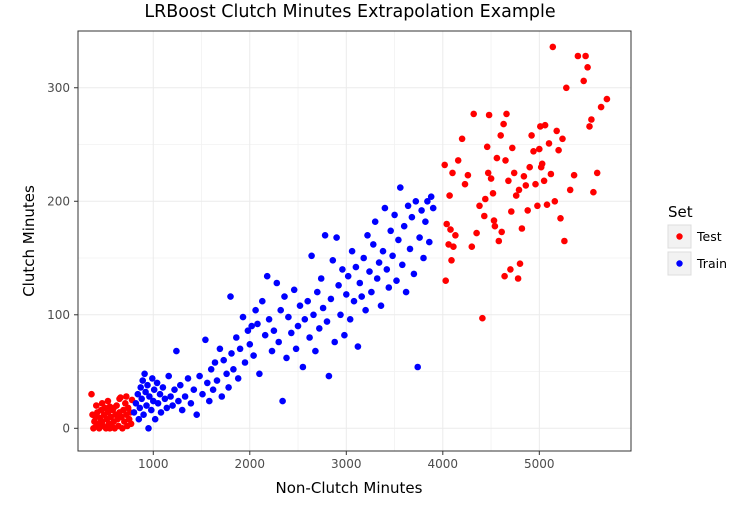 Image resolution: width=750 pixels, height=506 pixels. What do you see at coordinates (346, 464) in the screenshot?
I see `x-tick-label: 3000` at bounding box center [346, 464].